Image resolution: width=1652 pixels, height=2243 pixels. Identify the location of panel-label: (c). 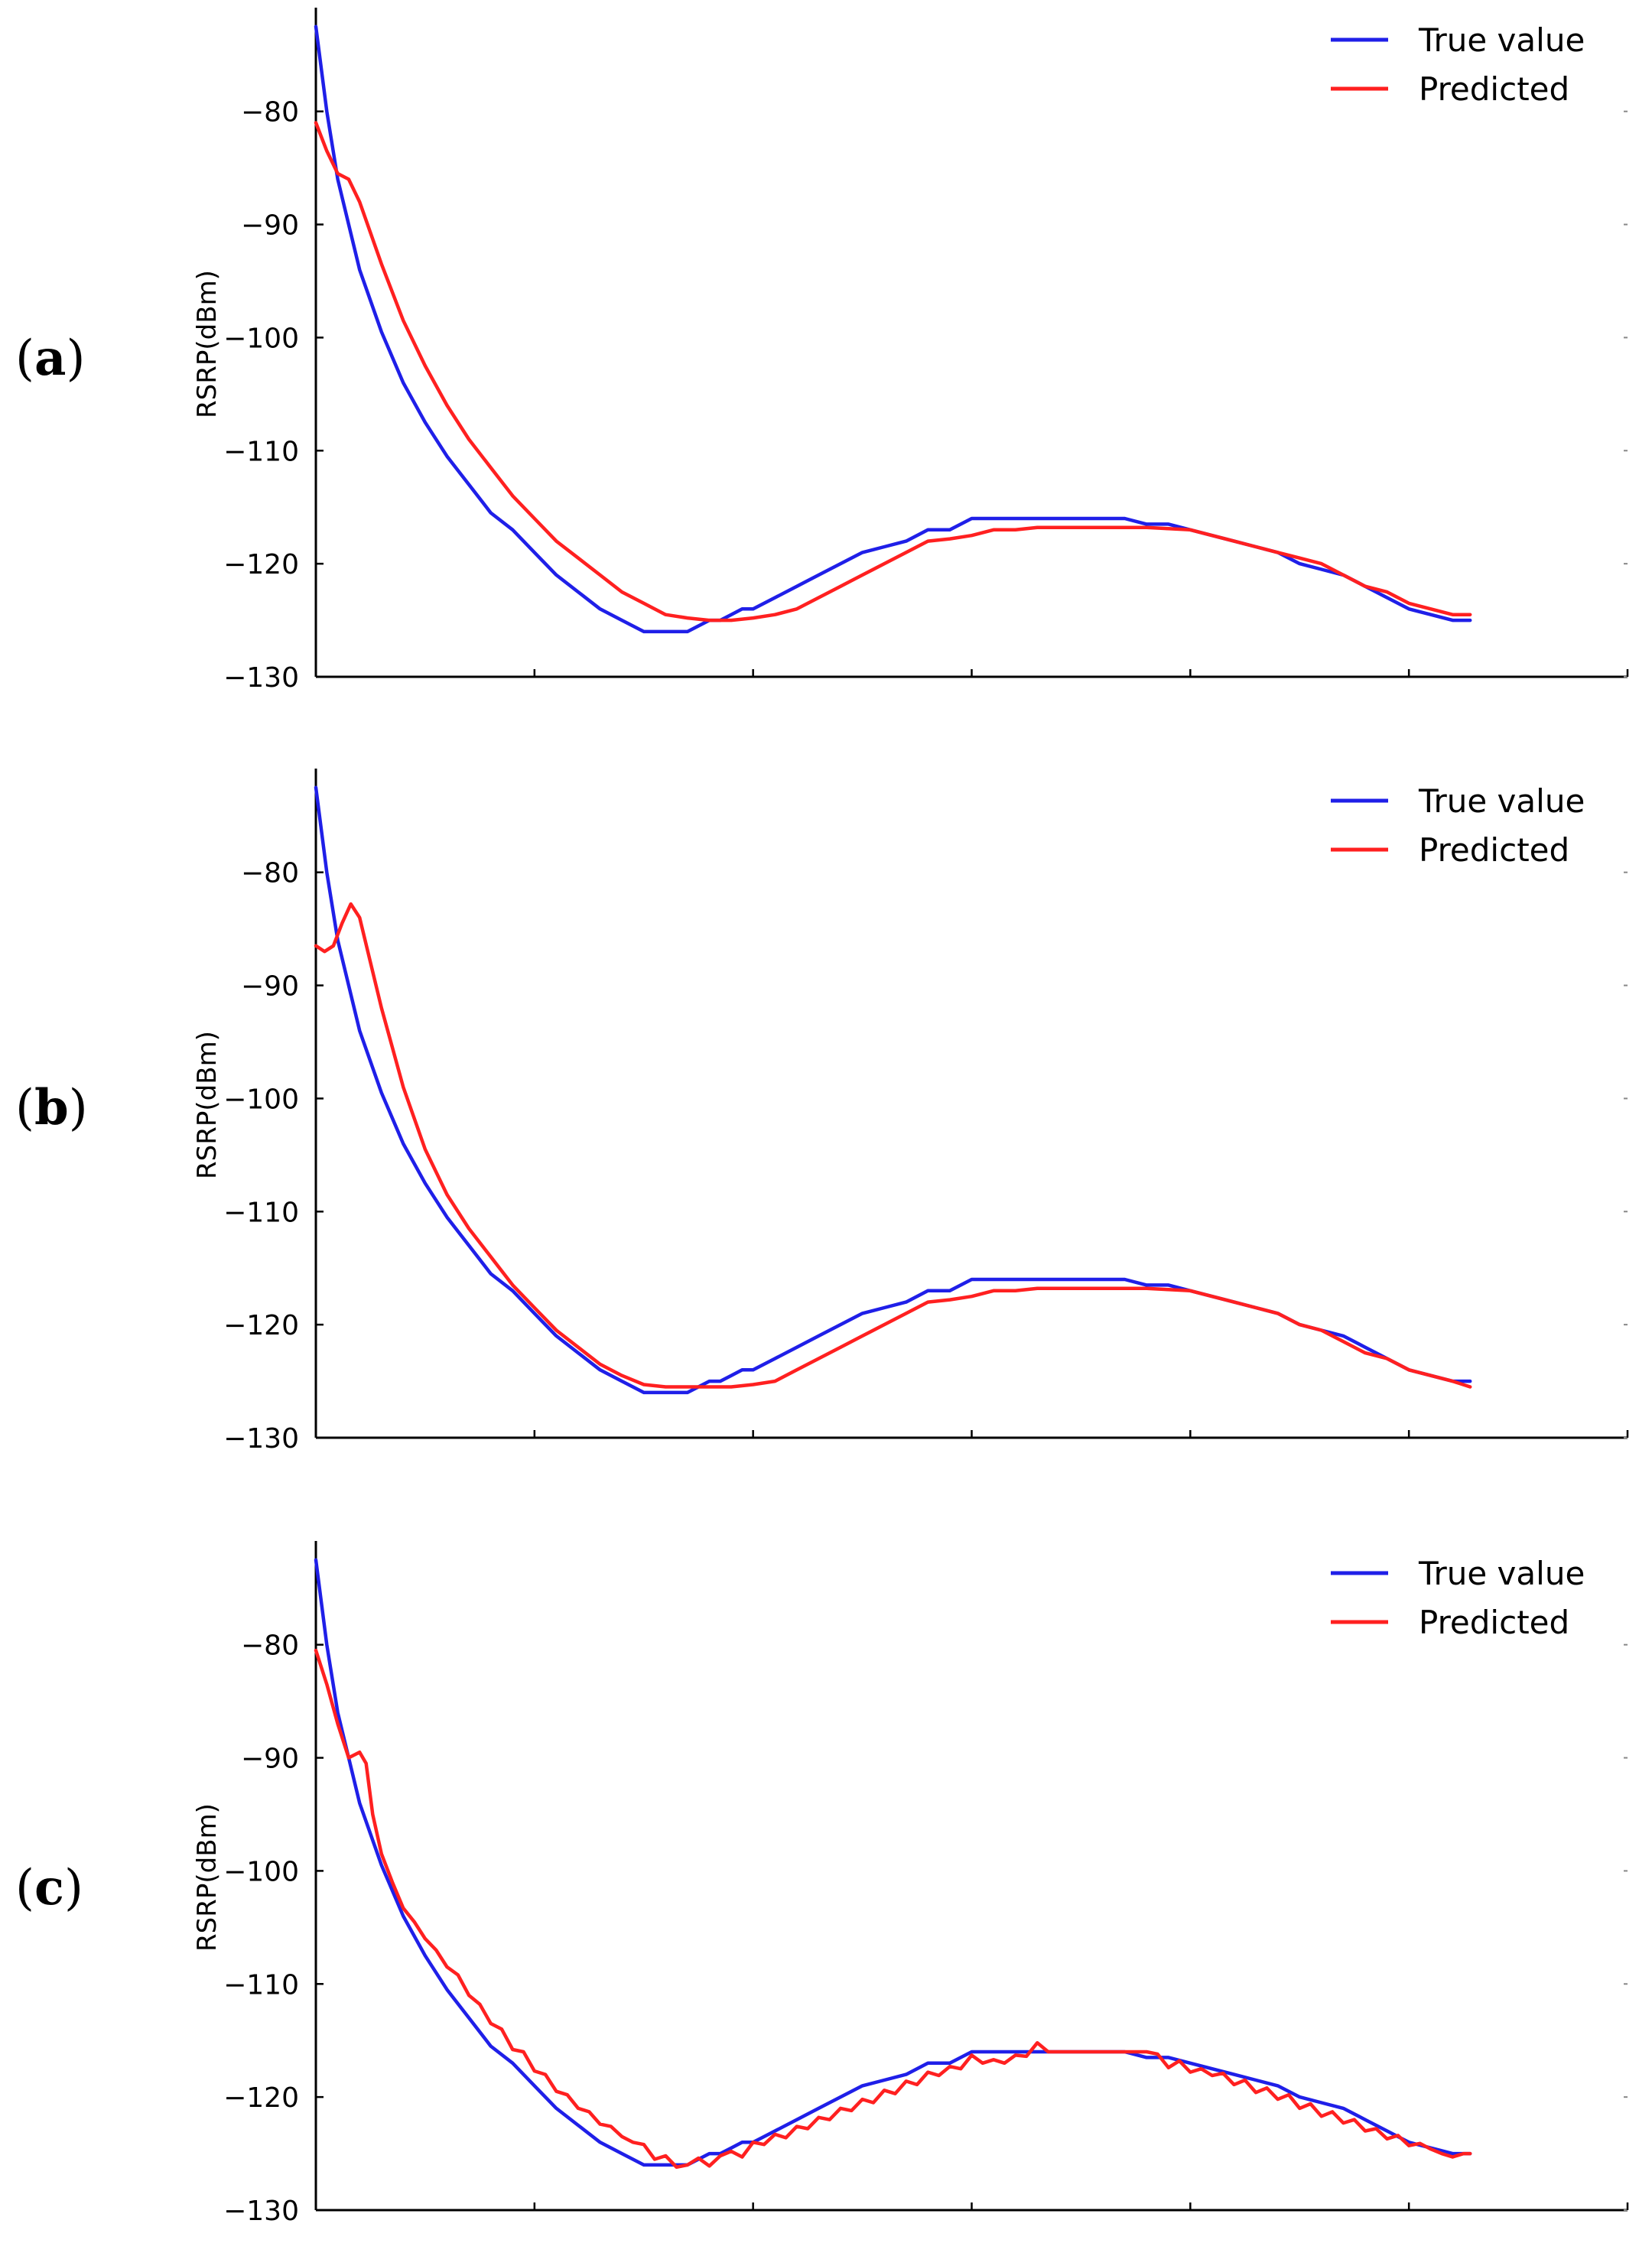
(49, 1887).